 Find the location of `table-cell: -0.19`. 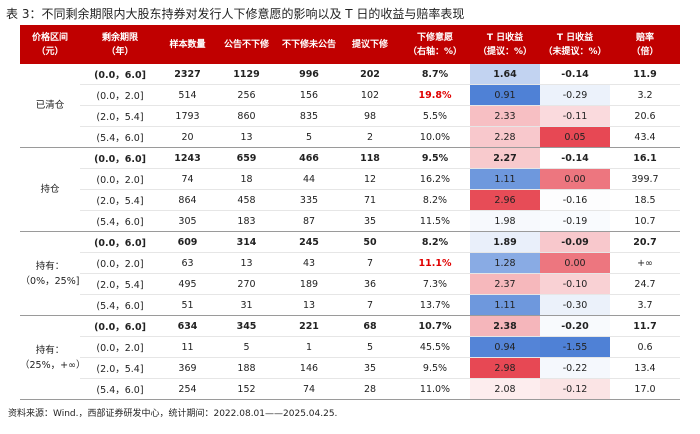

table-cell: -0.19 is located at coordinates (575, 221).